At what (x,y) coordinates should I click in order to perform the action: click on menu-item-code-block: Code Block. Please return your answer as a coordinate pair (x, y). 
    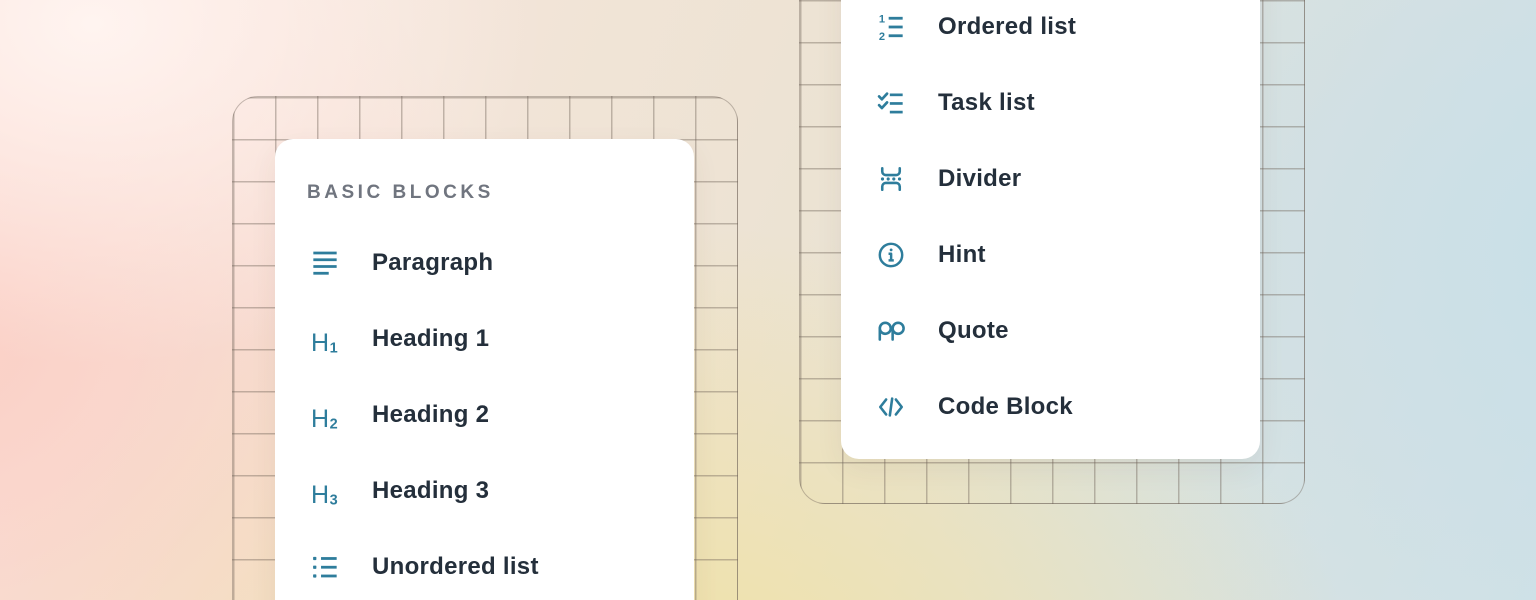
    Looking at the image, I should click on (1050, 407).